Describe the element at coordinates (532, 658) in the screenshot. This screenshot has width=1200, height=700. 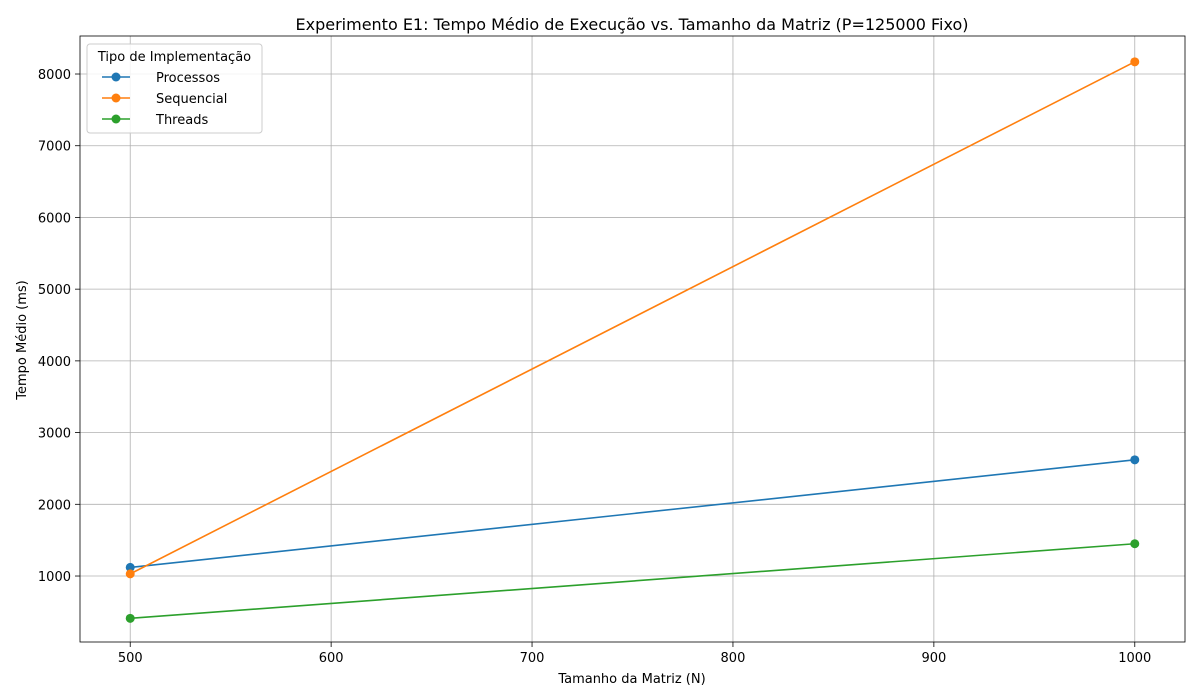
I see `x-tick-label: 700` at that location.